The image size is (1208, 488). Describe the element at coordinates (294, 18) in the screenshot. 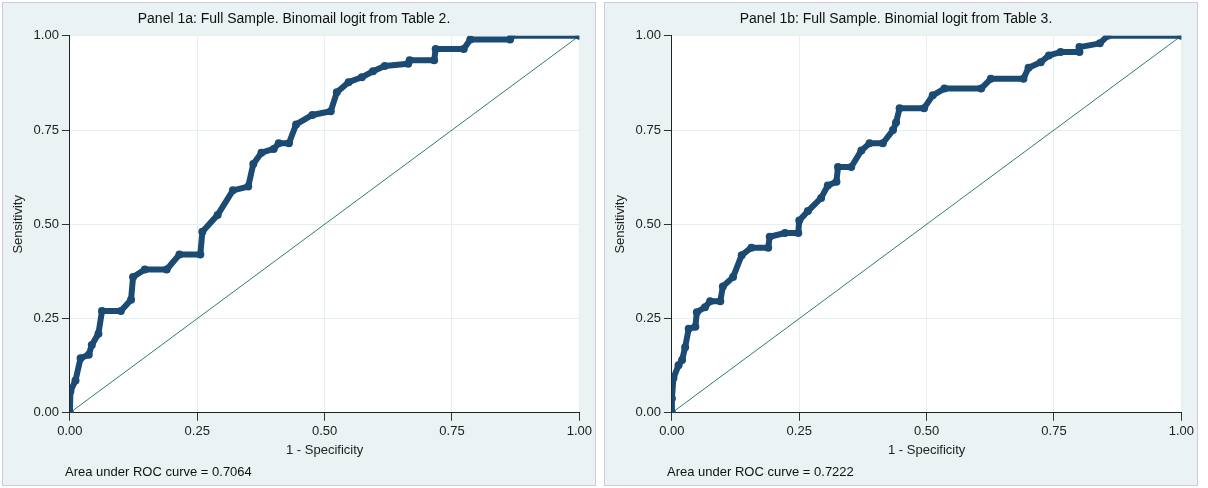

I see `chart-title: Panel 1a: Full Sample. Binomail logit from Table 2.` at that location.